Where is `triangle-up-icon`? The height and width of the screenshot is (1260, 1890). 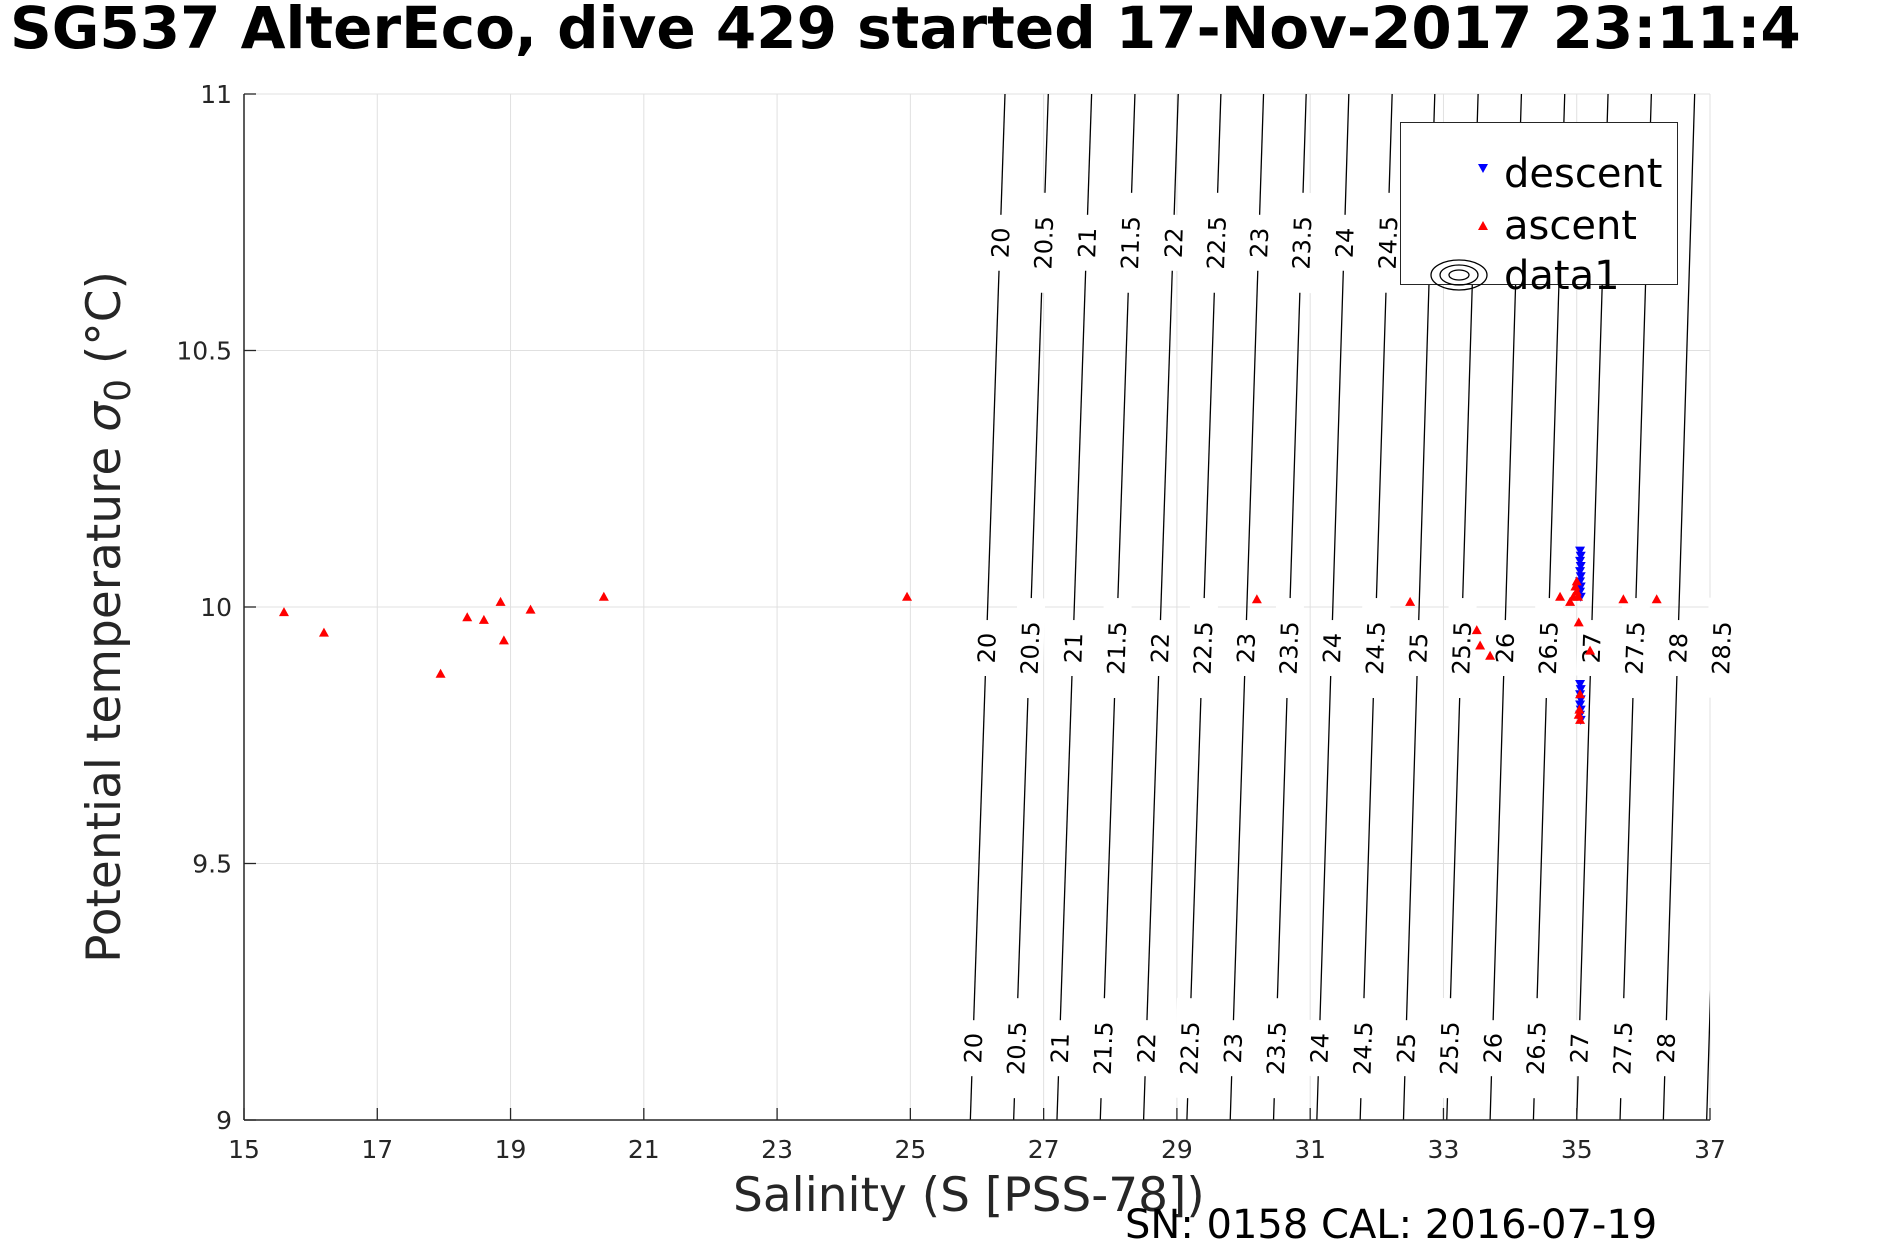
triangle-up-icon is located at coordinates (1483, 225).